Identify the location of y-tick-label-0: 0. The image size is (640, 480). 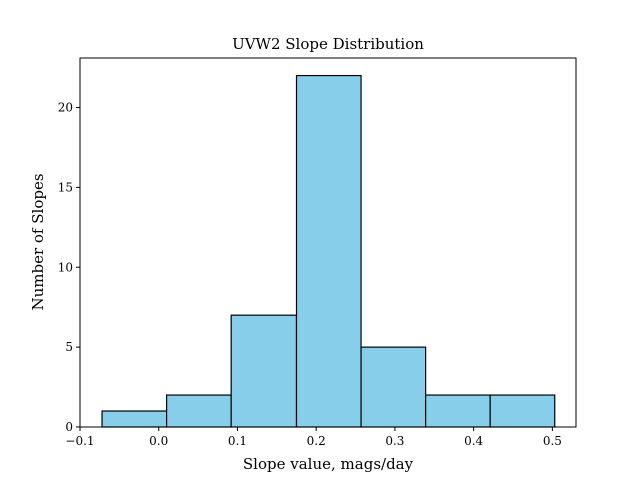
(69, 427).